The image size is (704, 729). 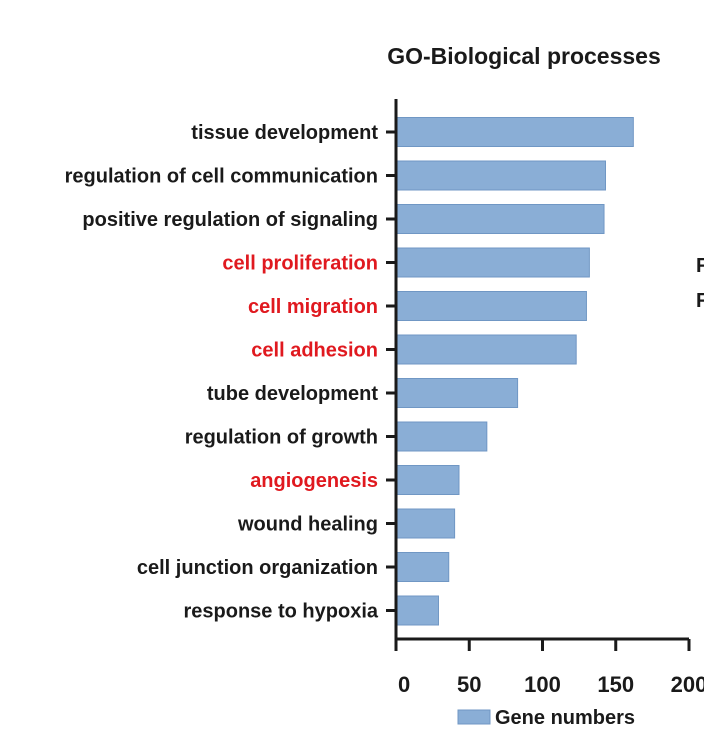 I want to click on bar-cell-adhesion, so click(x=486, y=349).